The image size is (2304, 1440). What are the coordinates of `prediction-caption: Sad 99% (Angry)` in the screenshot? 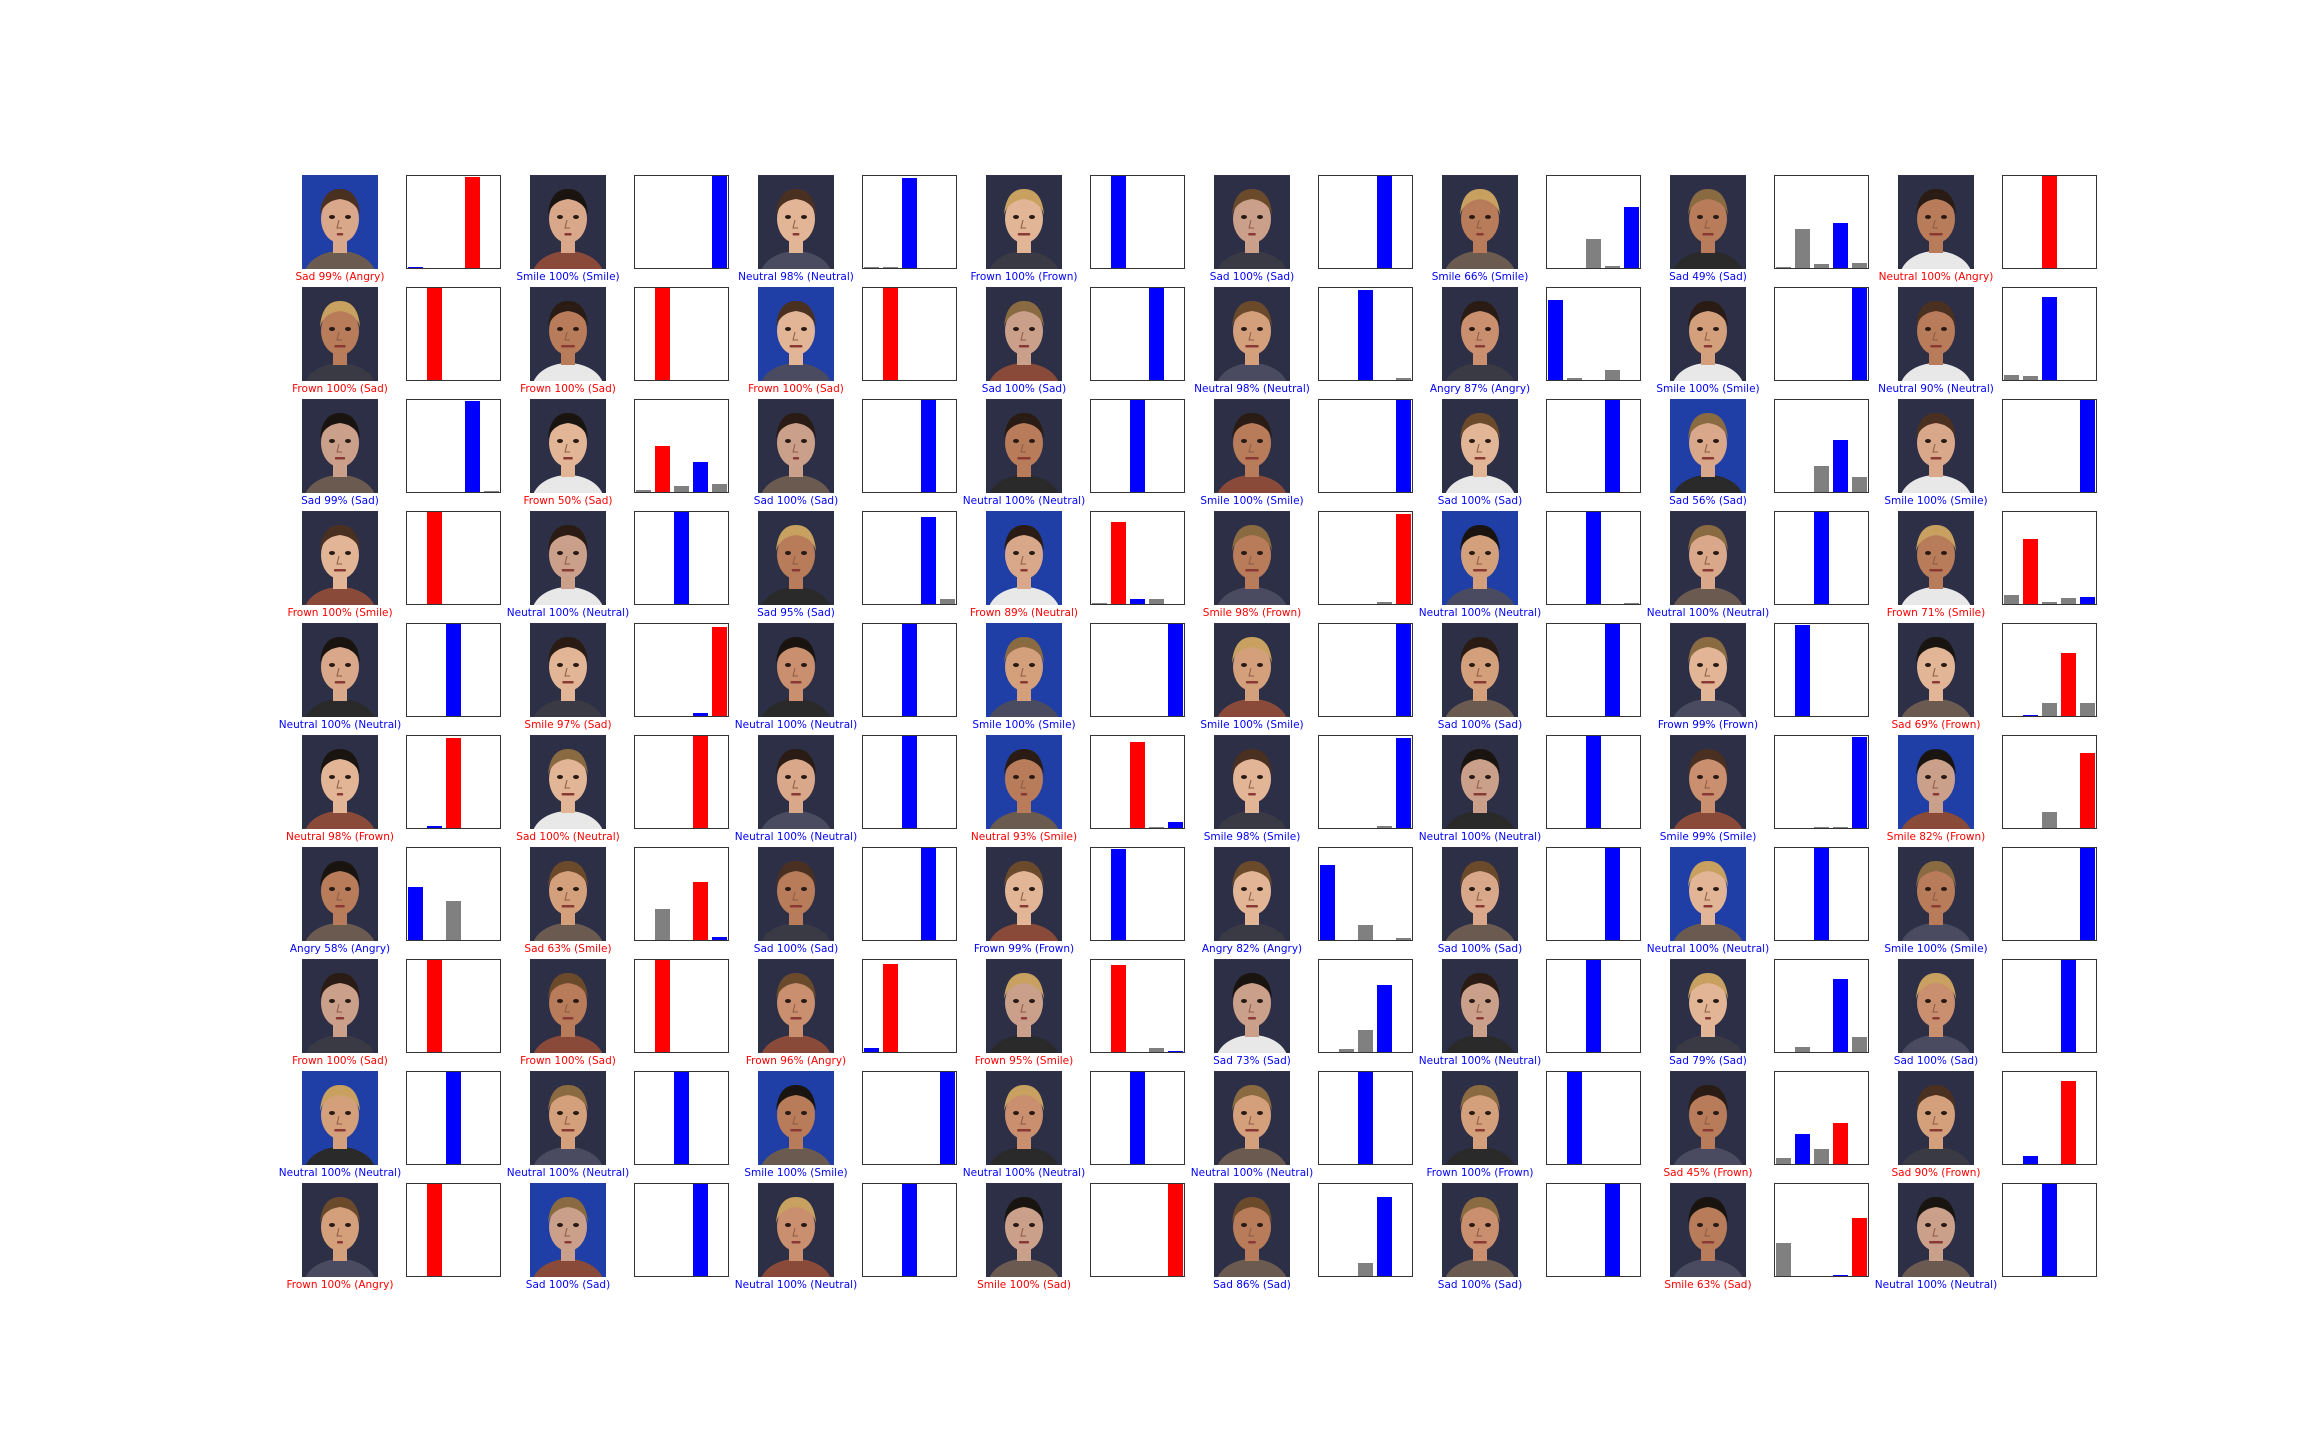 It's located at (340, 277).